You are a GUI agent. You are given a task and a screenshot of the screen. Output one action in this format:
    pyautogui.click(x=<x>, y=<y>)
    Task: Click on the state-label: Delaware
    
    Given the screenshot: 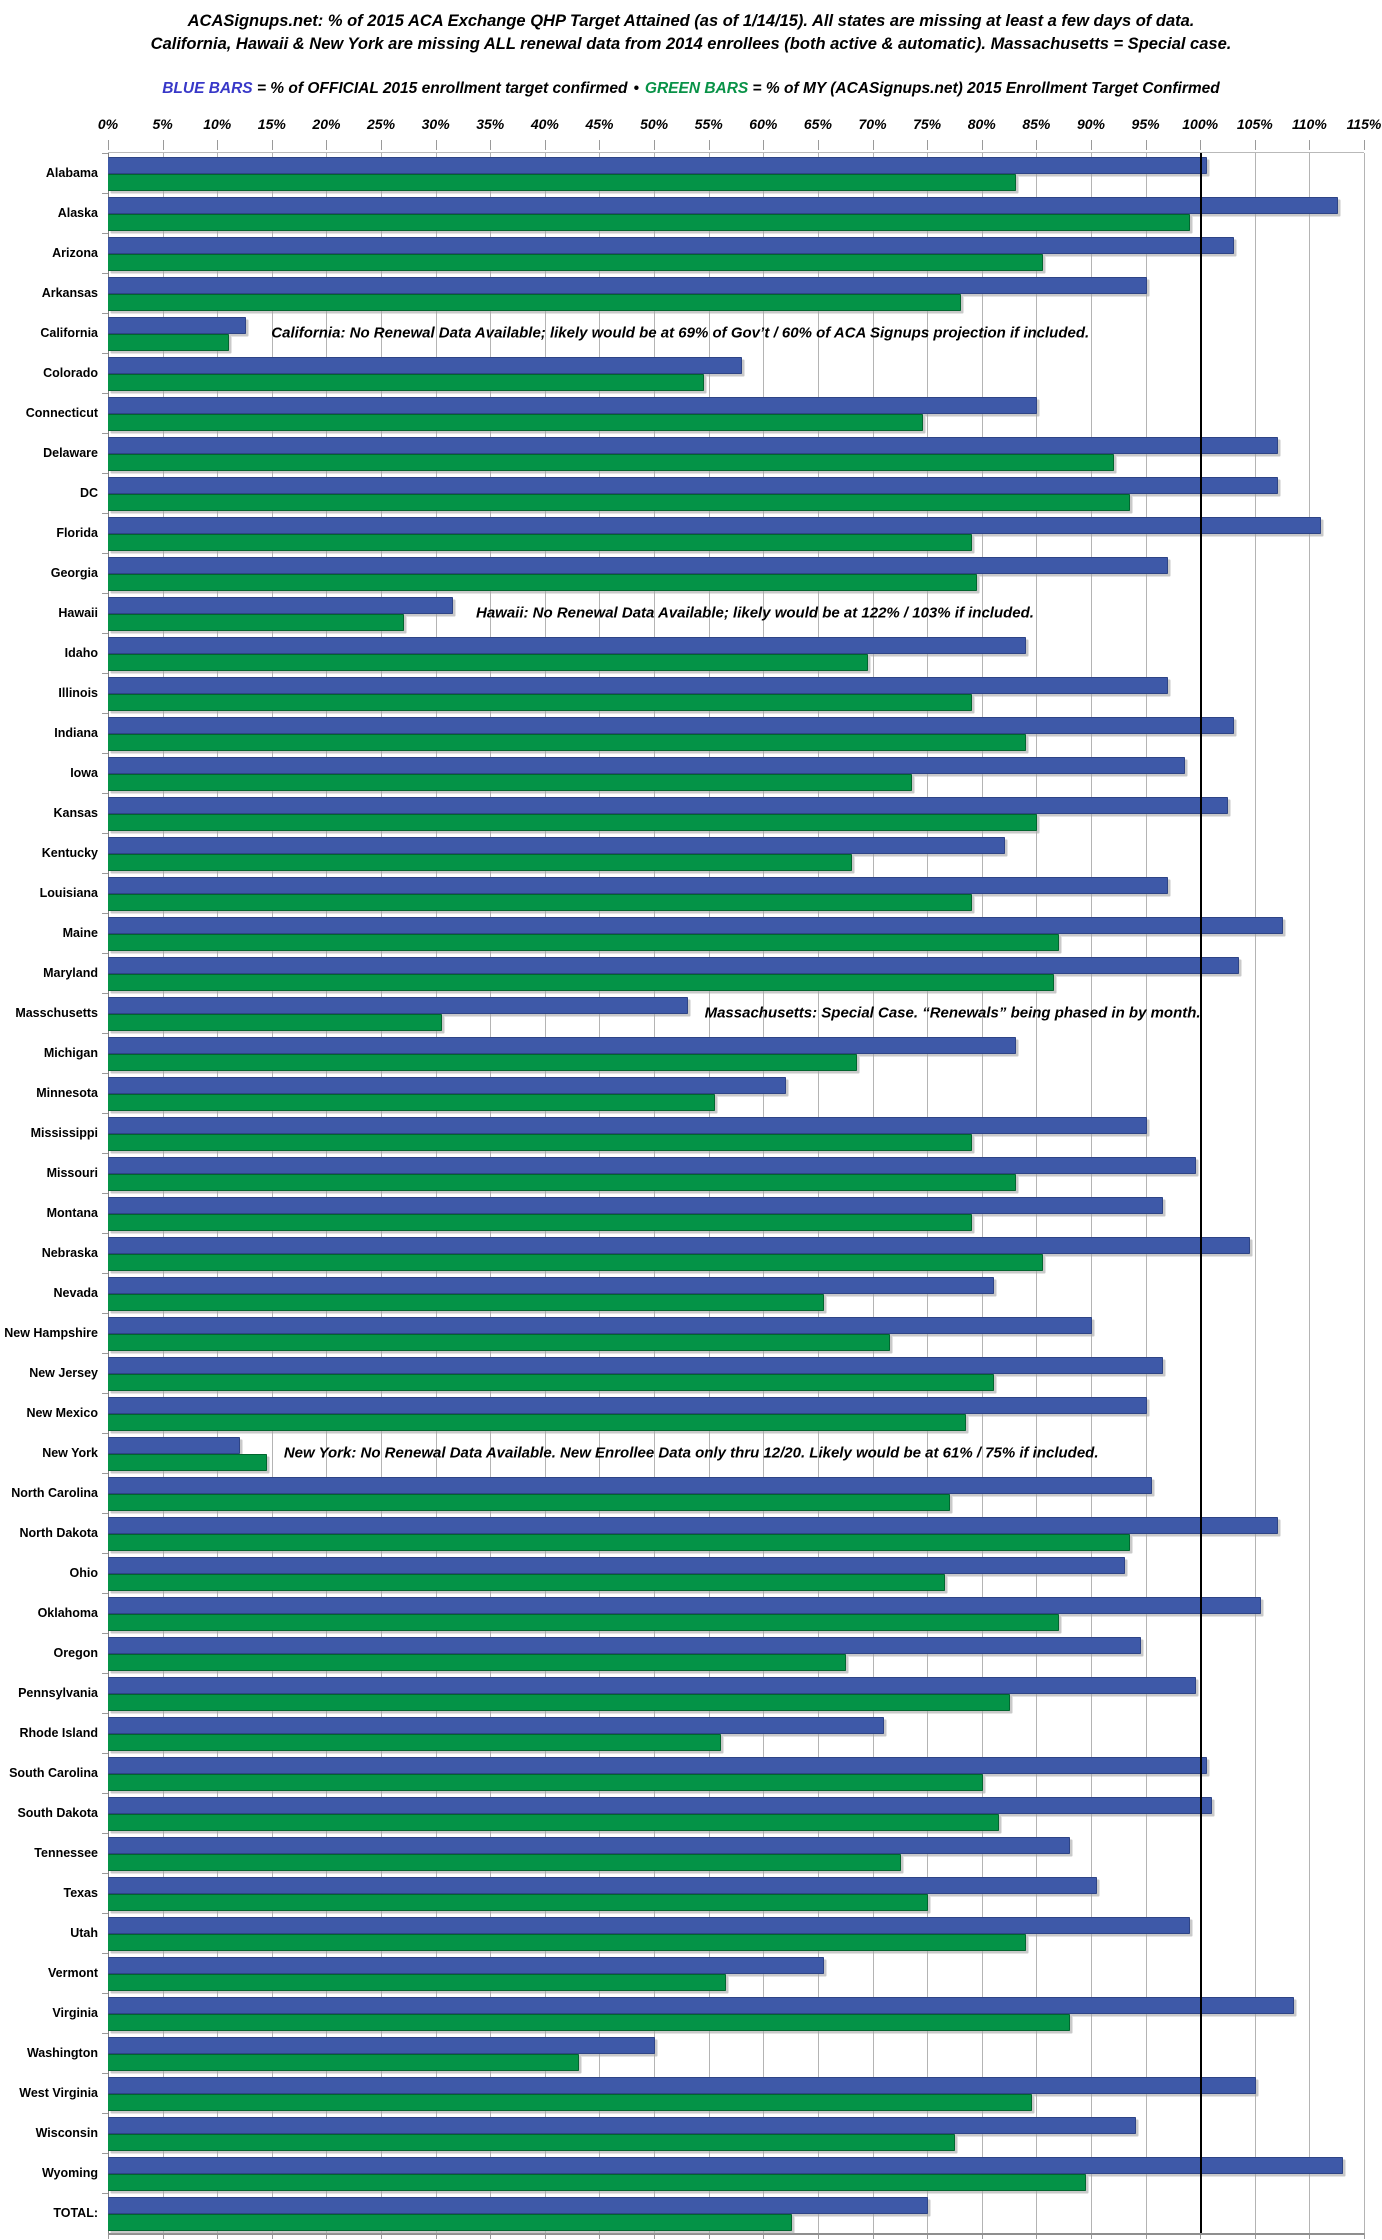 What is the action you would take?
    pyautogui.click(x=70, y=453)
    